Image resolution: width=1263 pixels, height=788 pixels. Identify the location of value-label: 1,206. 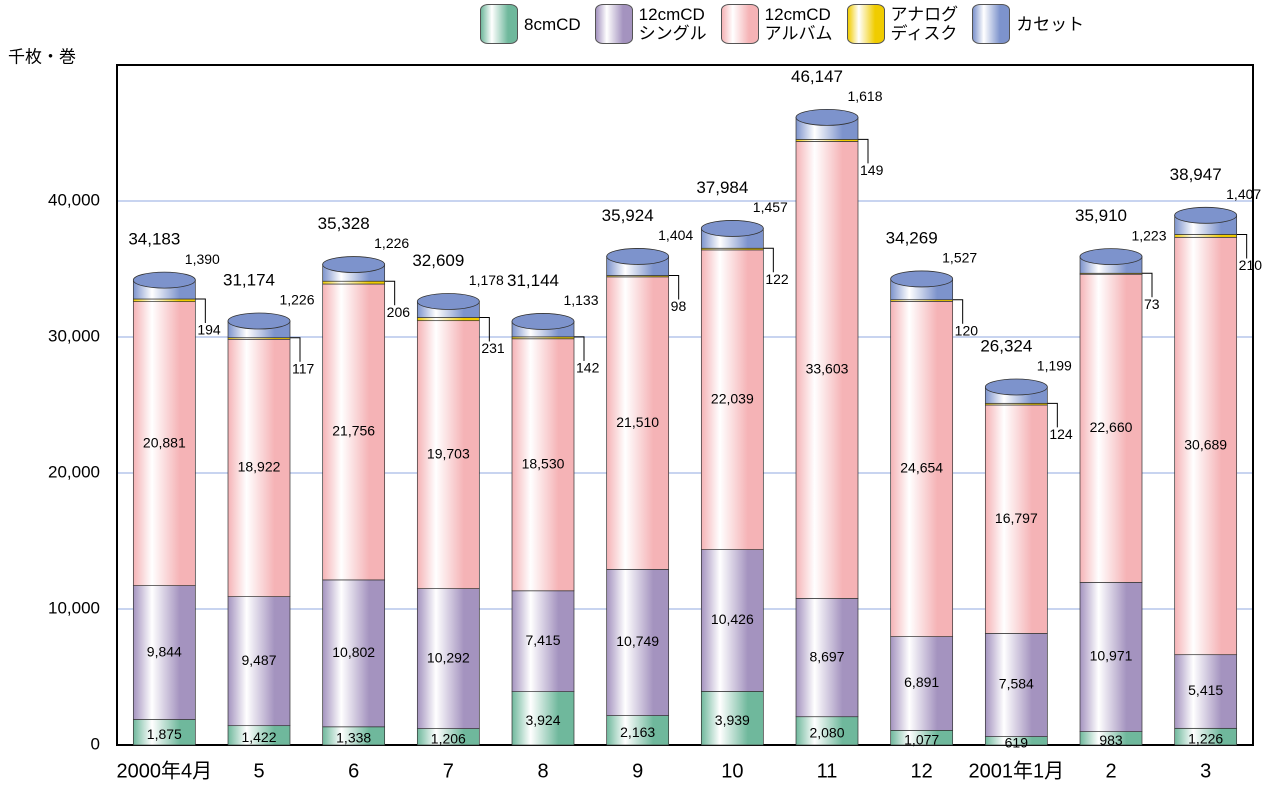
(448, 739).